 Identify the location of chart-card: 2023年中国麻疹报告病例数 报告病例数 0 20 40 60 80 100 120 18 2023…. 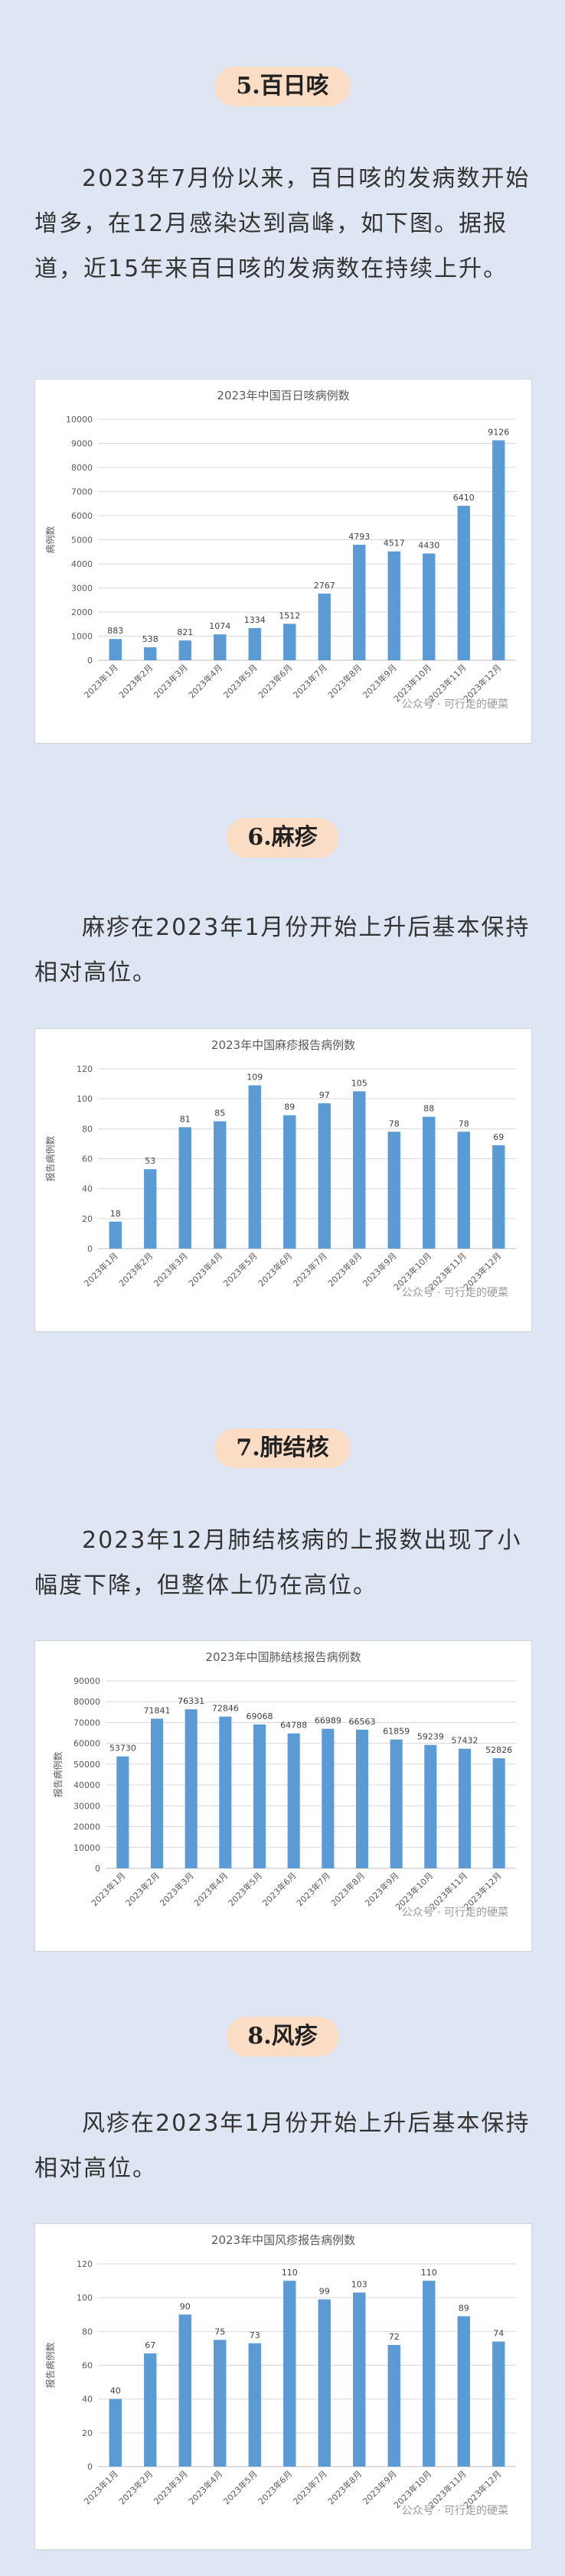
(283, 1180).